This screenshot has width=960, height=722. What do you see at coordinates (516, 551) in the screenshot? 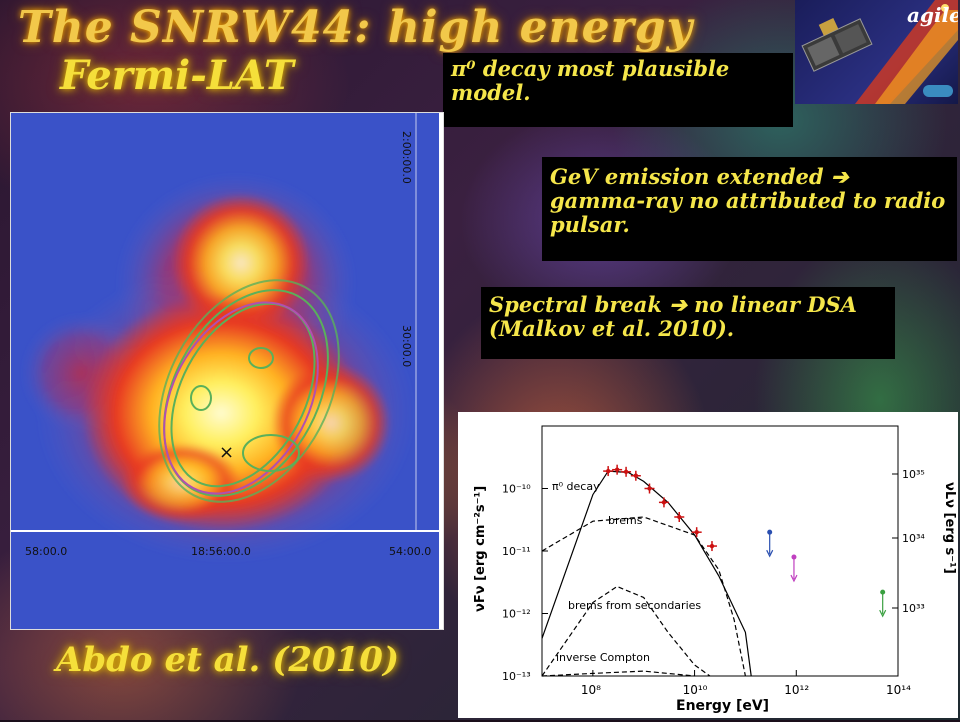
I see `y-tick-label-left: 10⁻¹¹` at bounding box center [516, 551].